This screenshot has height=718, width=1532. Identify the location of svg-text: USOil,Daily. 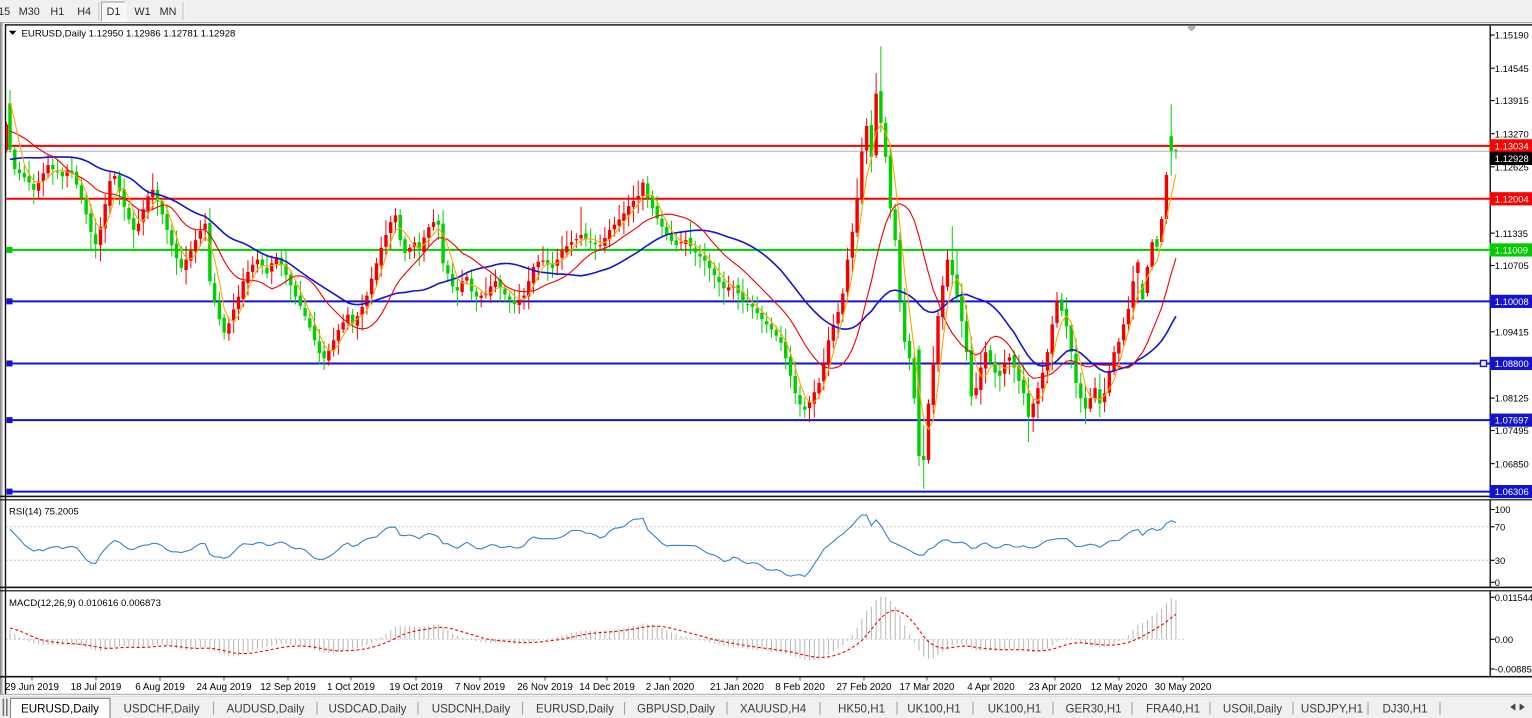
(1252, 708).